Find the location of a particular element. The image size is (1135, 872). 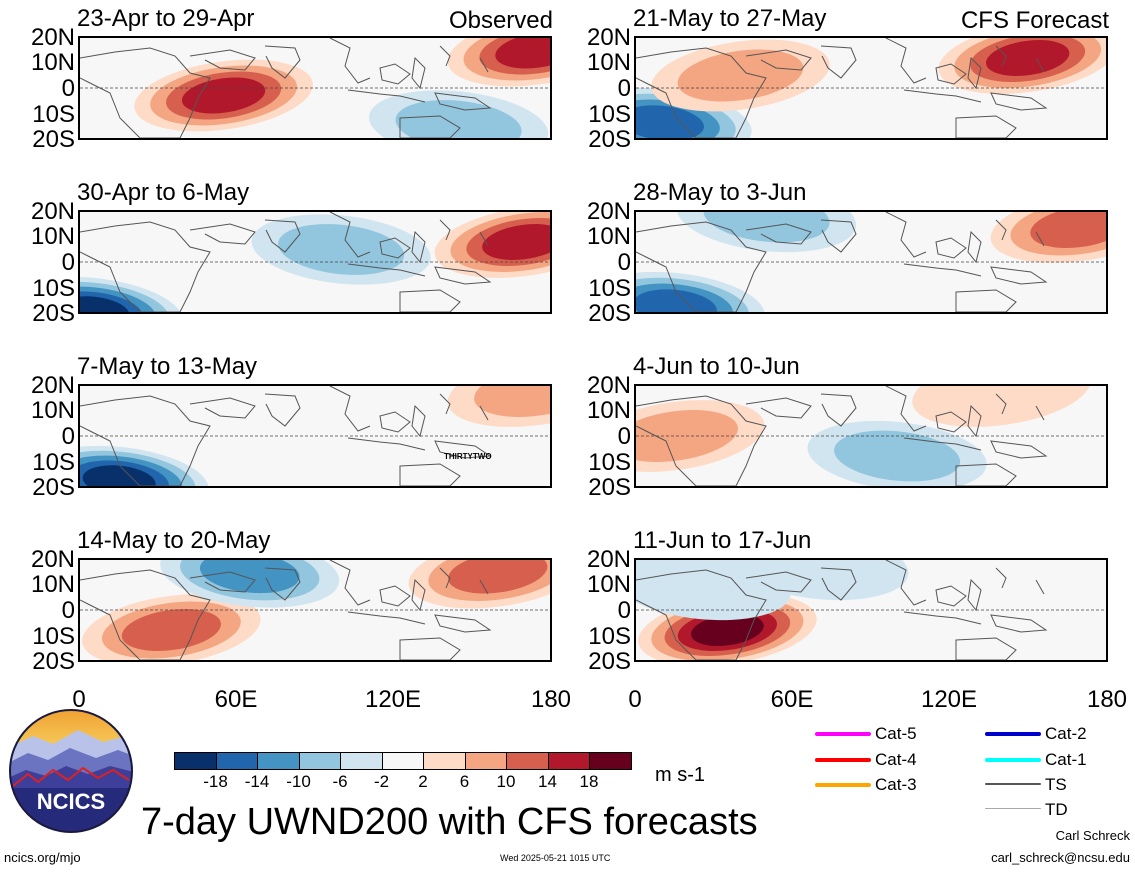

lat-label-r4-c1-3: 0 is located at coordinates (68, 610).